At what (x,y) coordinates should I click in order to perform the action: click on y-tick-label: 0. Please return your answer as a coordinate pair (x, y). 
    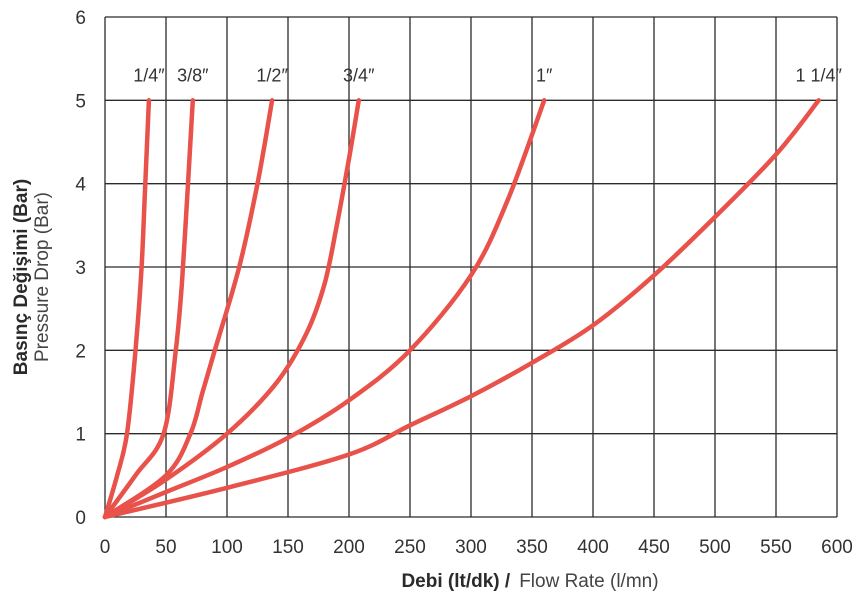
    Looking at the image, I should click on (80, 518).